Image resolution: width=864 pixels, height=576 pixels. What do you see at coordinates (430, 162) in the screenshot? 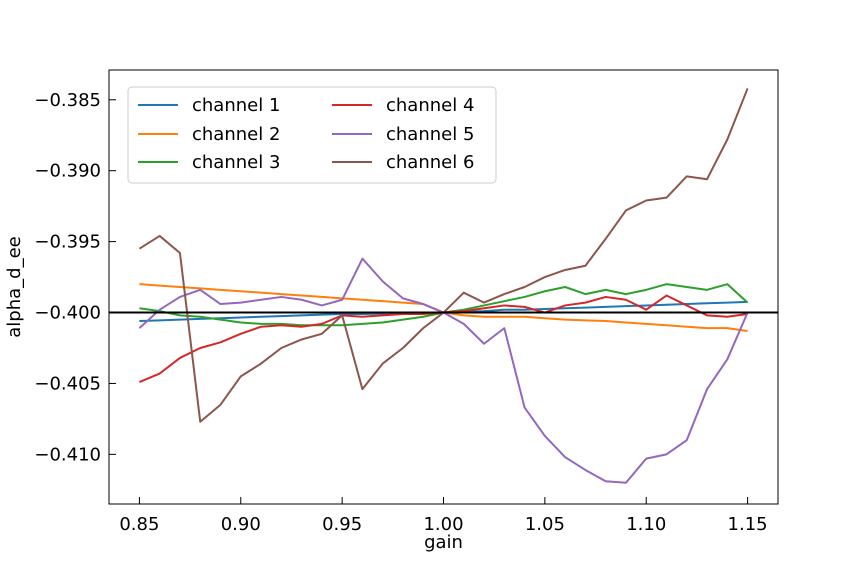
I see `legend-label-6: channel 6` at bounding box center [430, 162].